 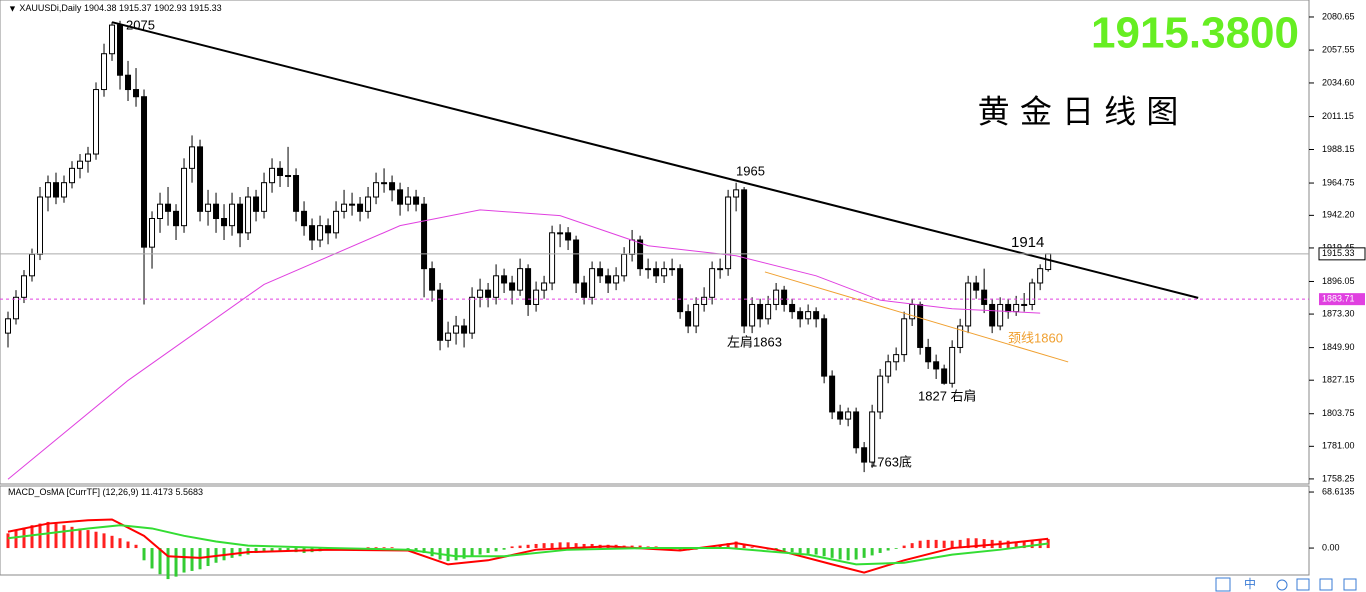 I want to click on y-tick-label: 1988.15, so click(x=1338, y=149).